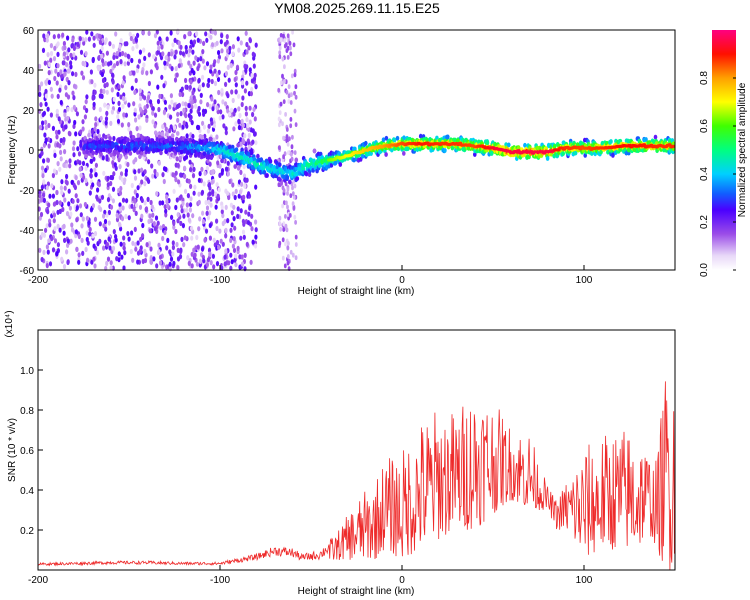  Describe the element at coordinates (220, 280) in the screenshot. I see `spectrogram-x-tick-label: -100` at that location.